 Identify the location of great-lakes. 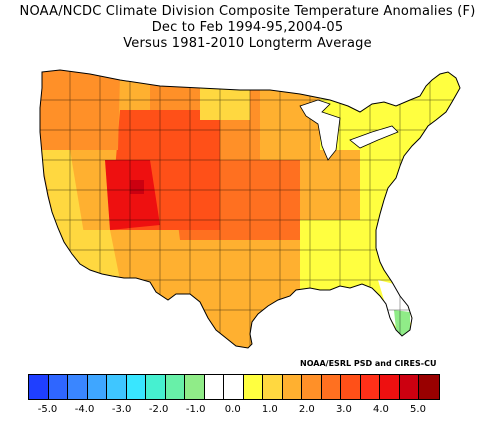
(320, 130).